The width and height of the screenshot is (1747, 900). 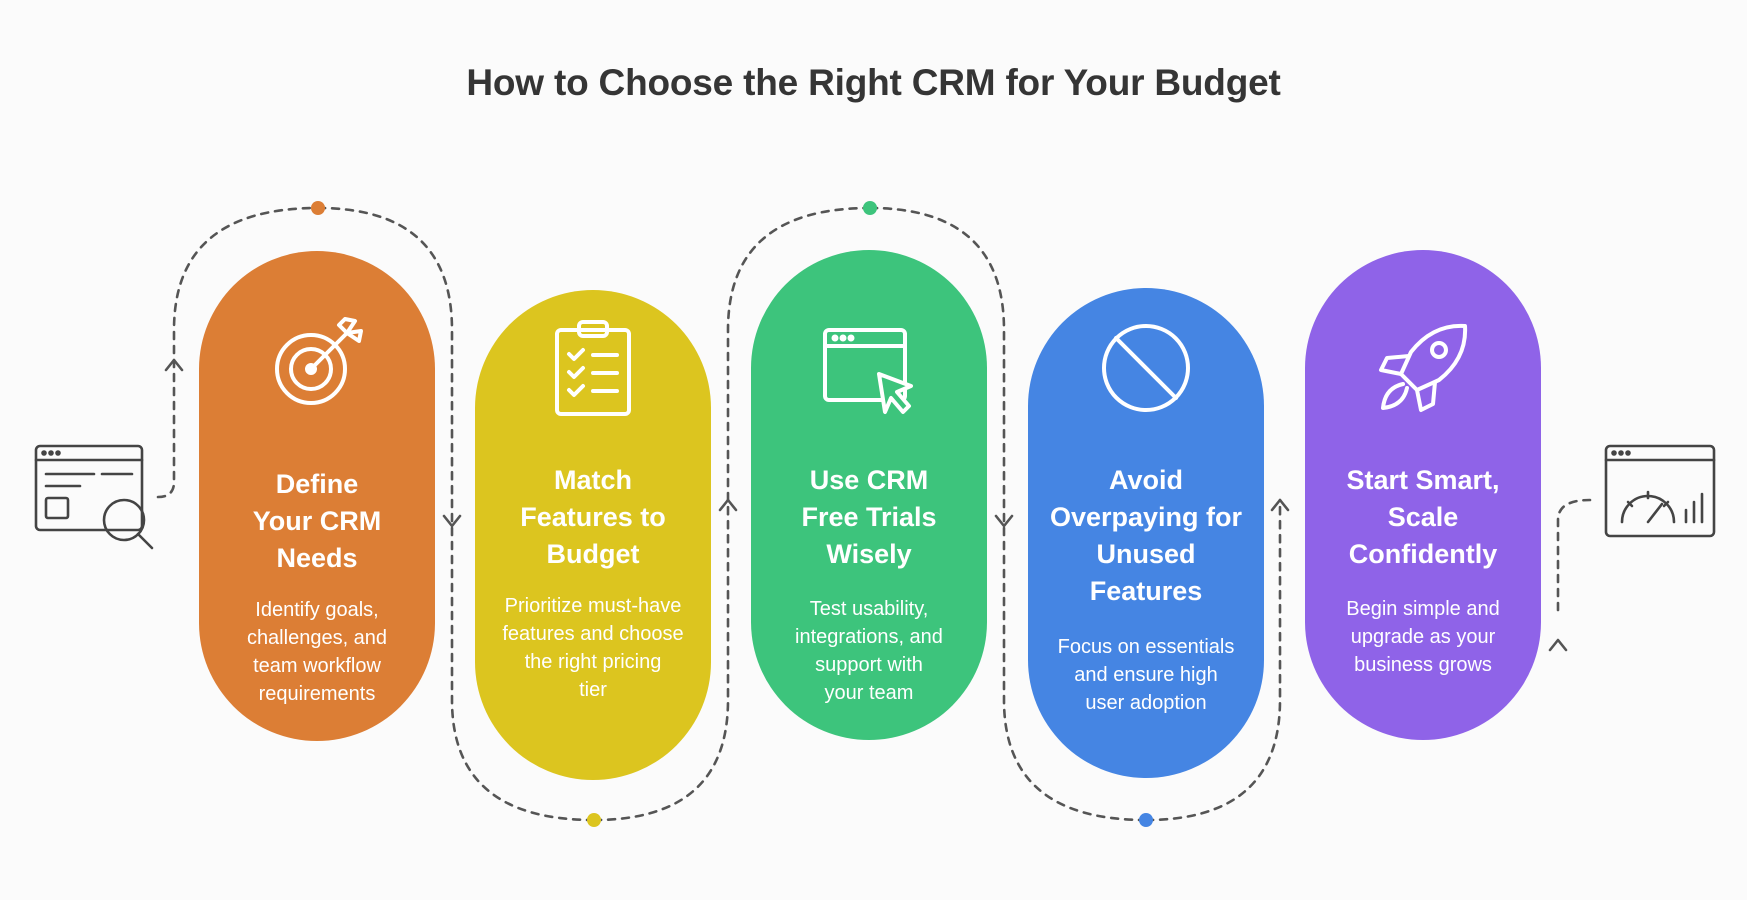 I want to click on connector-end, so click(x=1574, y=555).